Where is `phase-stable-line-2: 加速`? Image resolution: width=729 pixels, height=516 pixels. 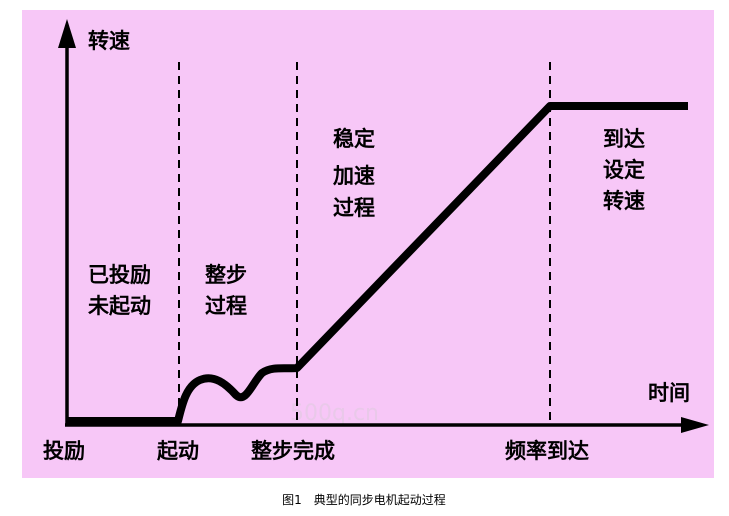
phase-stable-line-2: 加速 is located at coordinates (353, 176).